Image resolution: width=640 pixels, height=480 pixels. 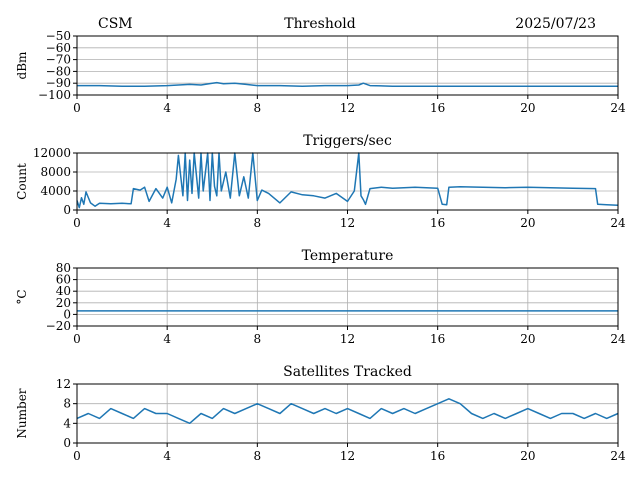 I want to click on y-tick-label: 60, so click(x=63, y=280).